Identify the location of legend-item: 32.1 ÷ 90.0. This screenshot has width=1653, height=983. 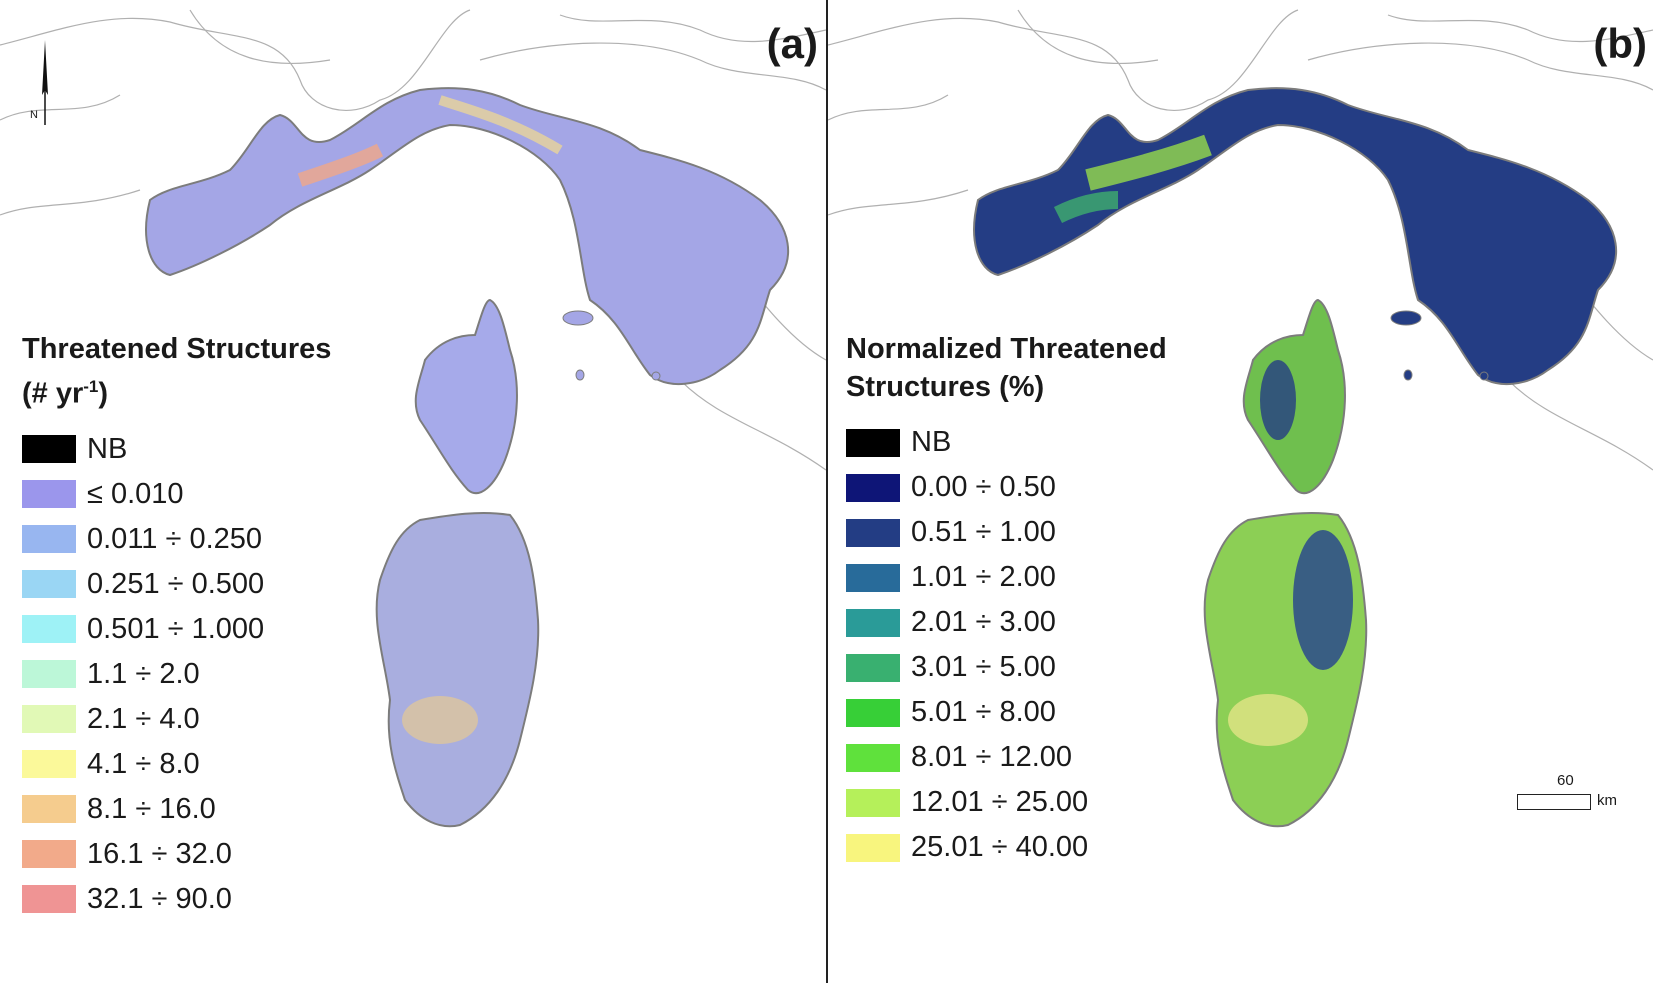
(176, 899).